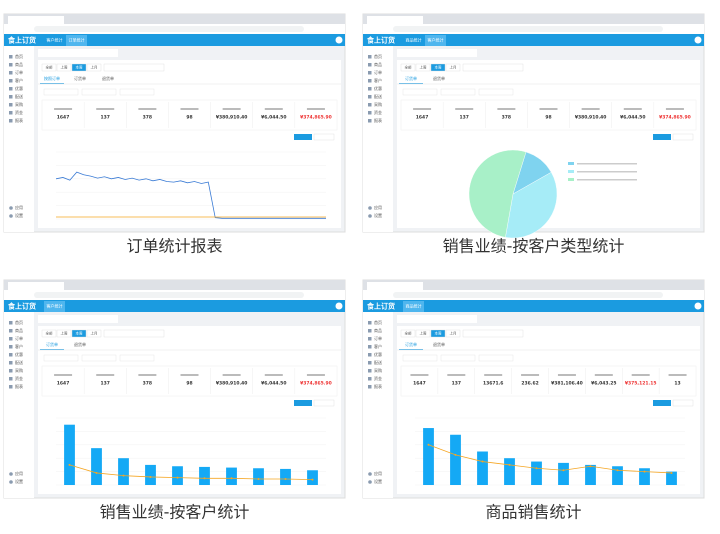 The image size is (720, 534). What do you see at coordinates (548, 118) in the screenshot?
I see `stat-value: 98` at bounding box center [548, 118].